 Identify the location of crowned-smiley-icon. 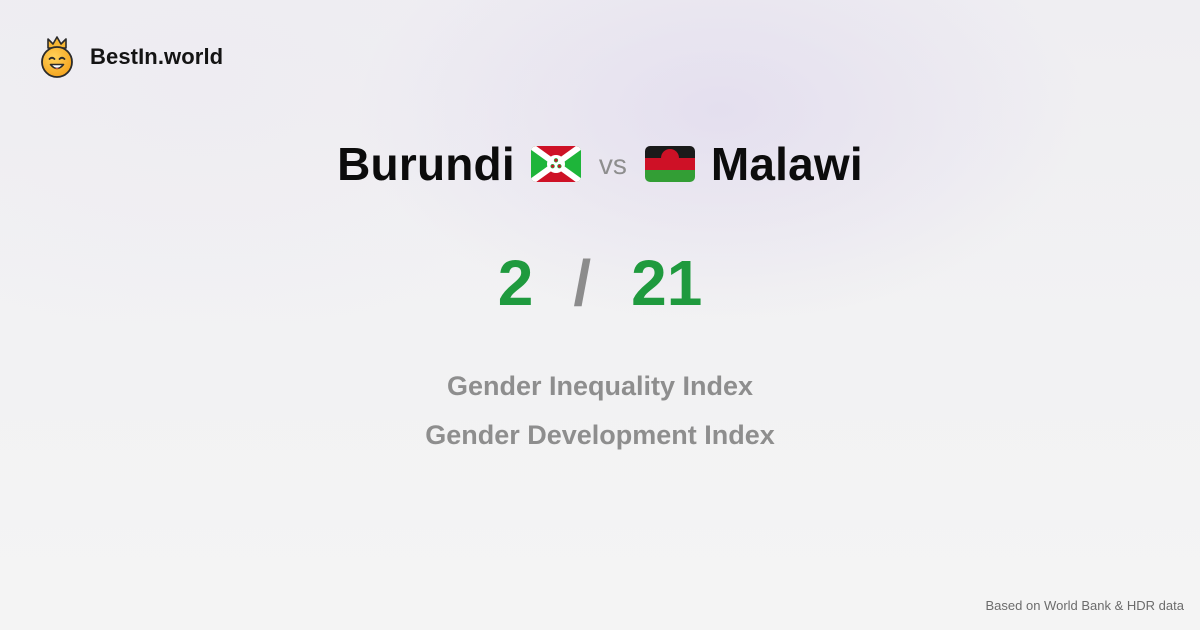
(57, 57).